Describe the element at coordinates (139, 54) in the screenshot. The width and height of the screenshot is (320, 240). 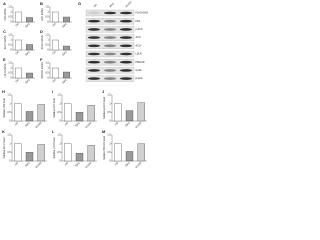
I see `blot-band-label: LDLR` at that location.